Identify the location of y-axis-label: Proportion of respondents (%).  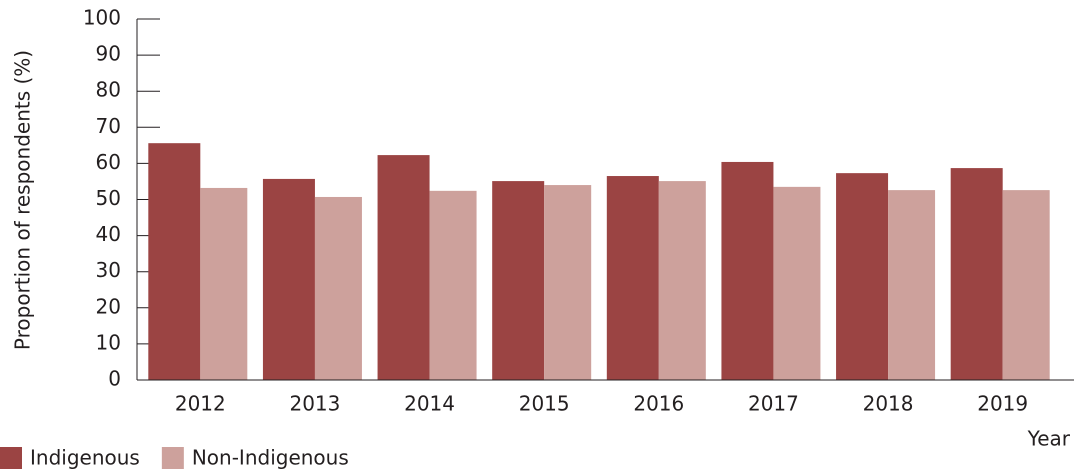
(23, 200).